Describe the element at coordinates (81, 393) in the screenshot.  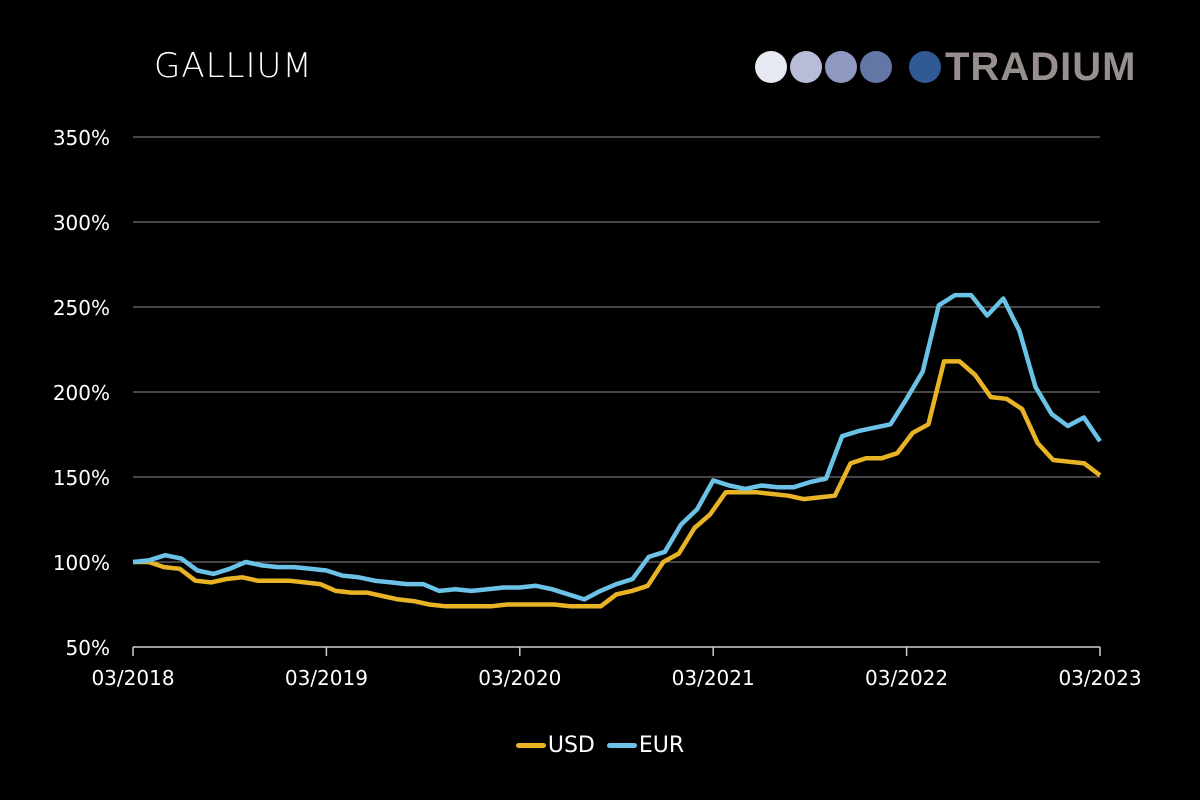
I see `y-tick-label: 200%` at that location.